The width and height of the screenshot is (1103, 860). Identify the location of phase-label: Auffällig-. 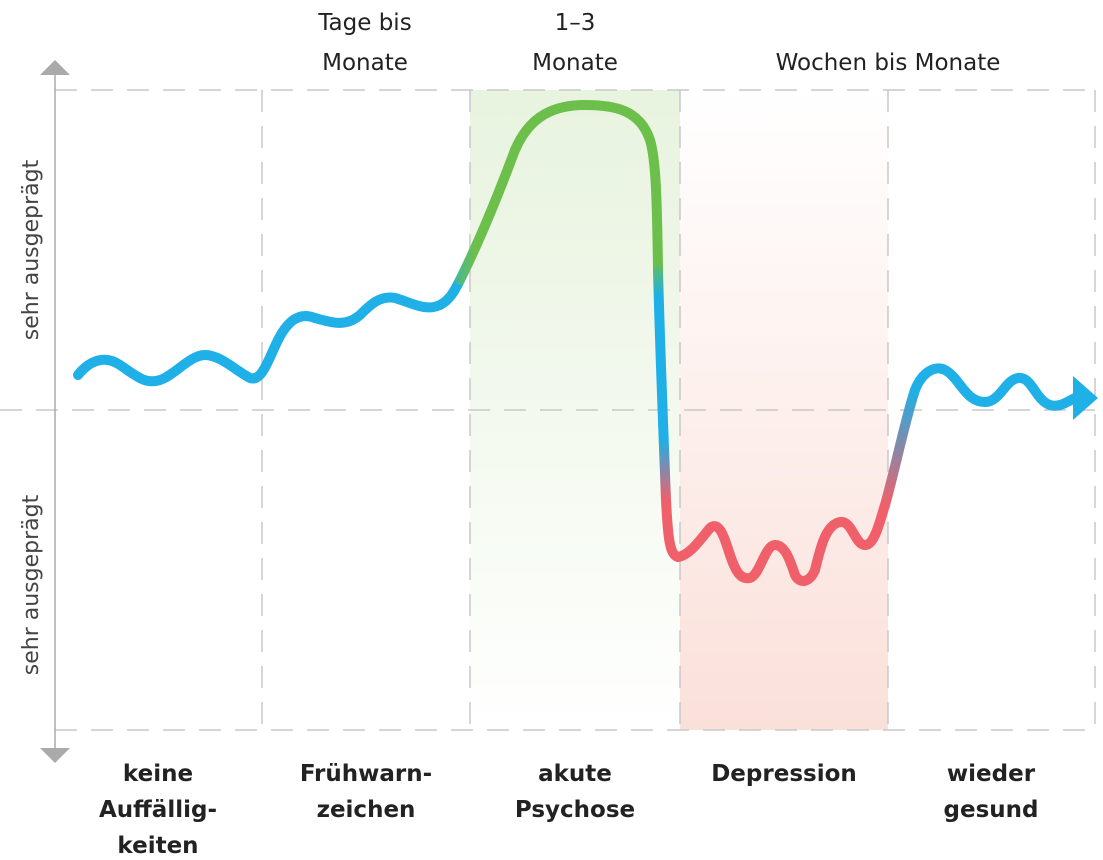
(158, 810).